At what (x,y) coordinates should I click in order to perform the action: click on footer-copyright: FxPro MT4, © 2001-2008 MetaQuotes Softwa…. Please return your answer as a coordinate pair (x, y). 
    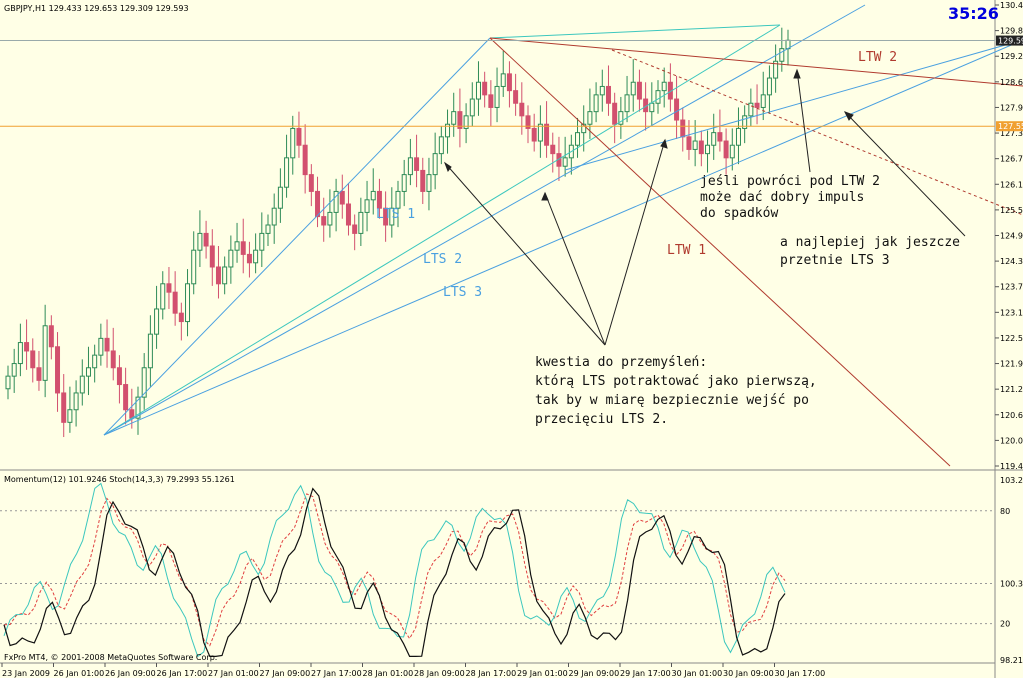
    Looking at the image, I should click on (110, 657).